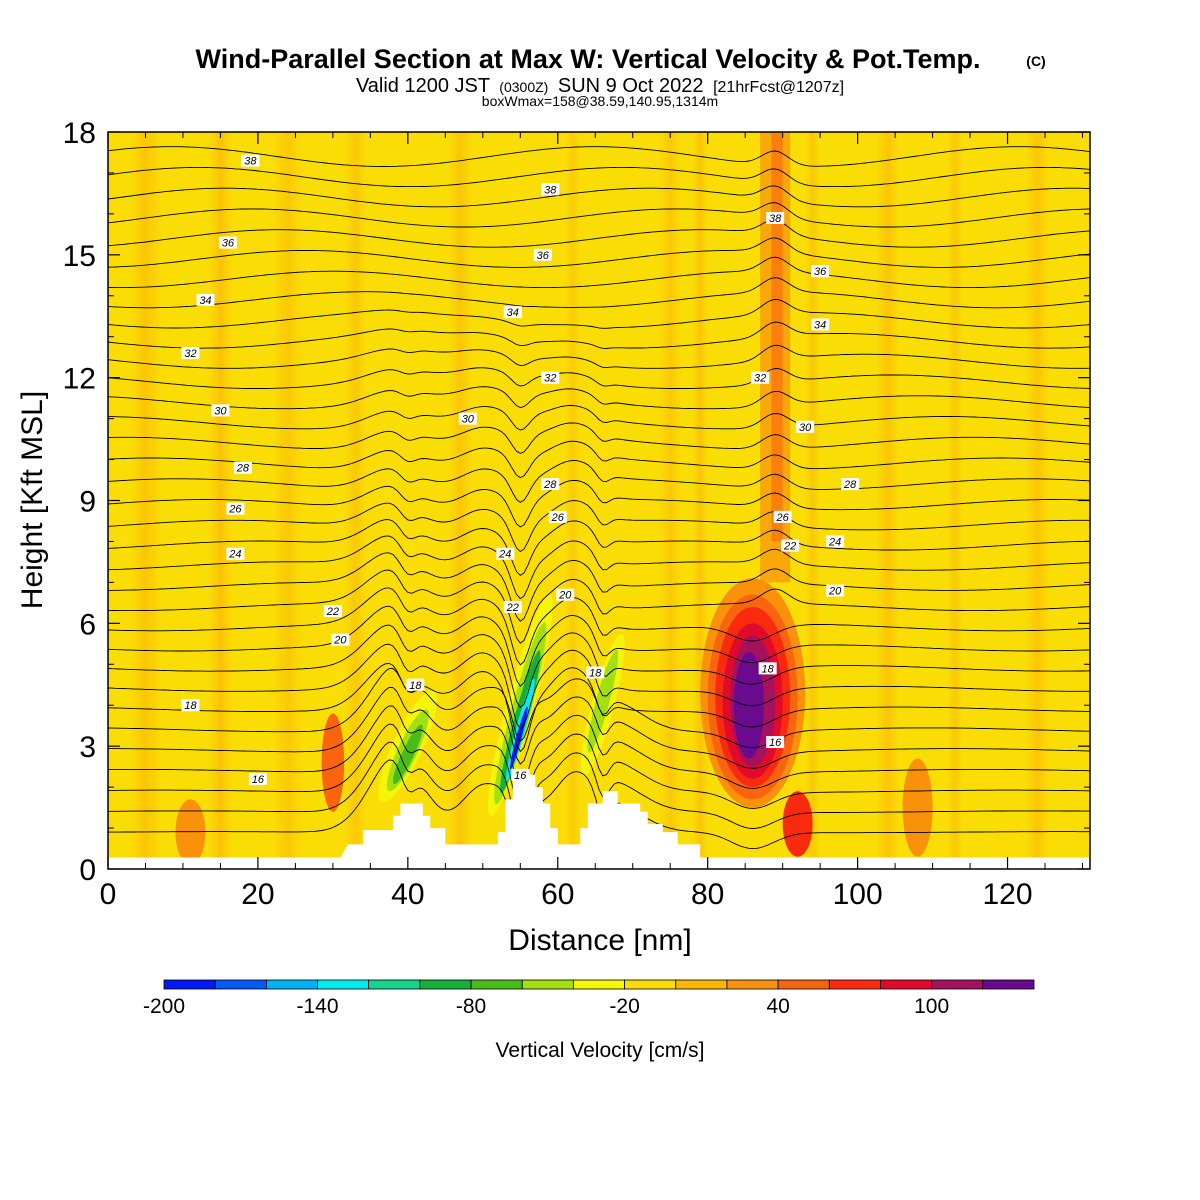  I want to click on subtitle-fcst: [21hrFcst@1207z], so click(778, 87).